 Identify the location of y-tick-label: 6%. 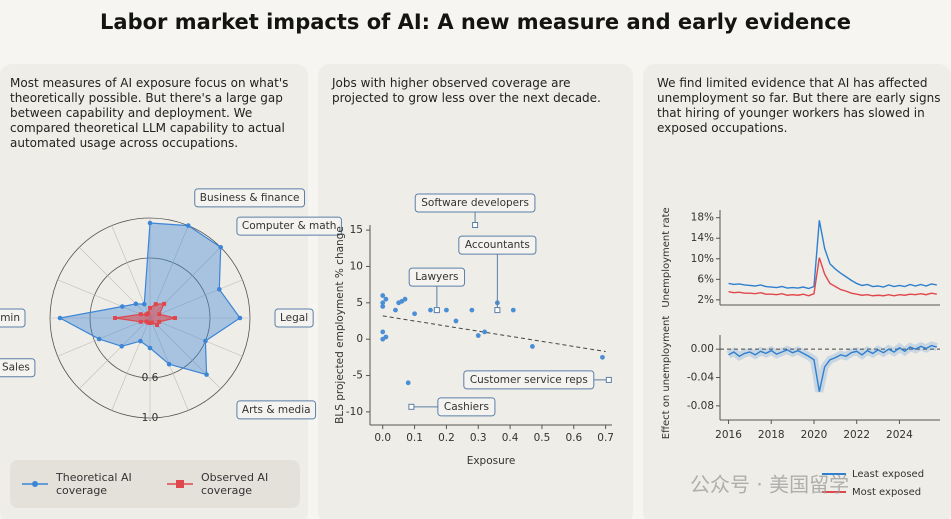
(705, 279).